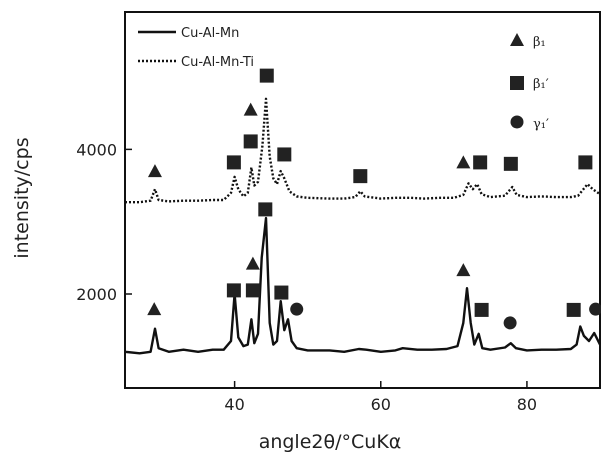  Describe the element at coordinates (541, 84) in the screenshot. I see `phase-legend-label-beta1-prime: β₁′` at that location.